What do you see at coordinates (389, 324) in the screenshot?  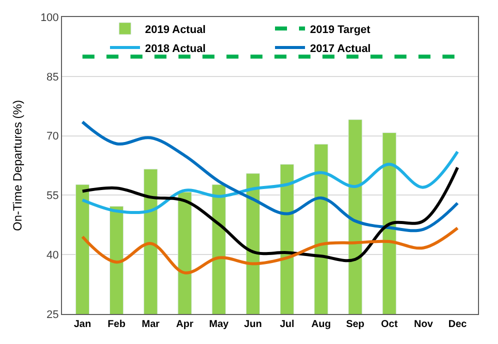 I see `x-tick-label: Oct` at bounding box center [389, 324].